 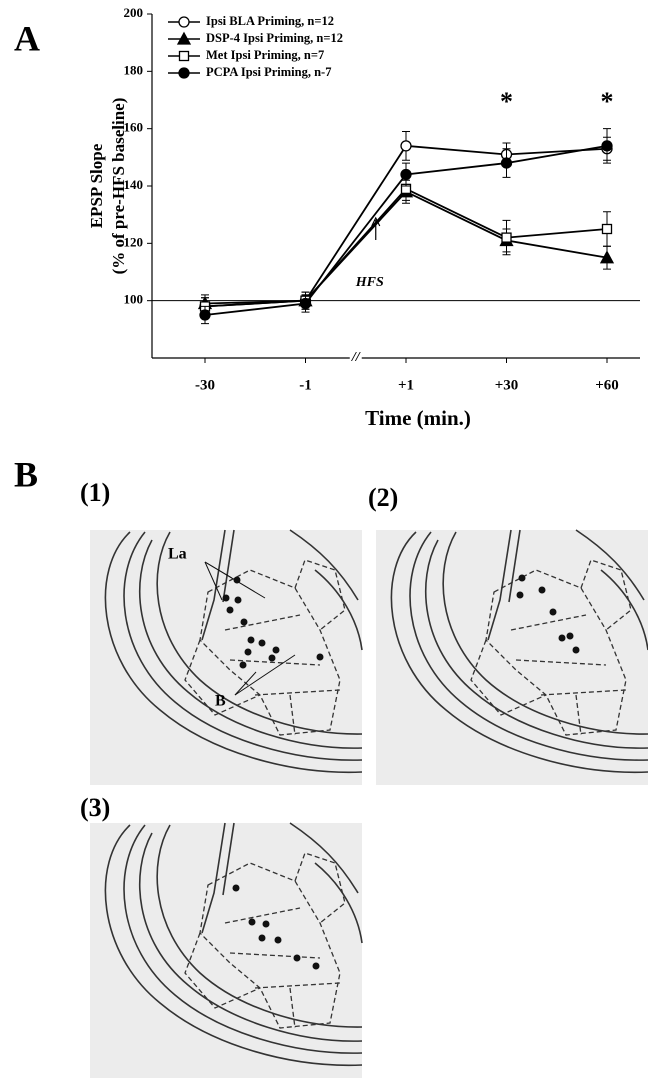 I want to click on panel-label: B, so click(x=26, y=474).